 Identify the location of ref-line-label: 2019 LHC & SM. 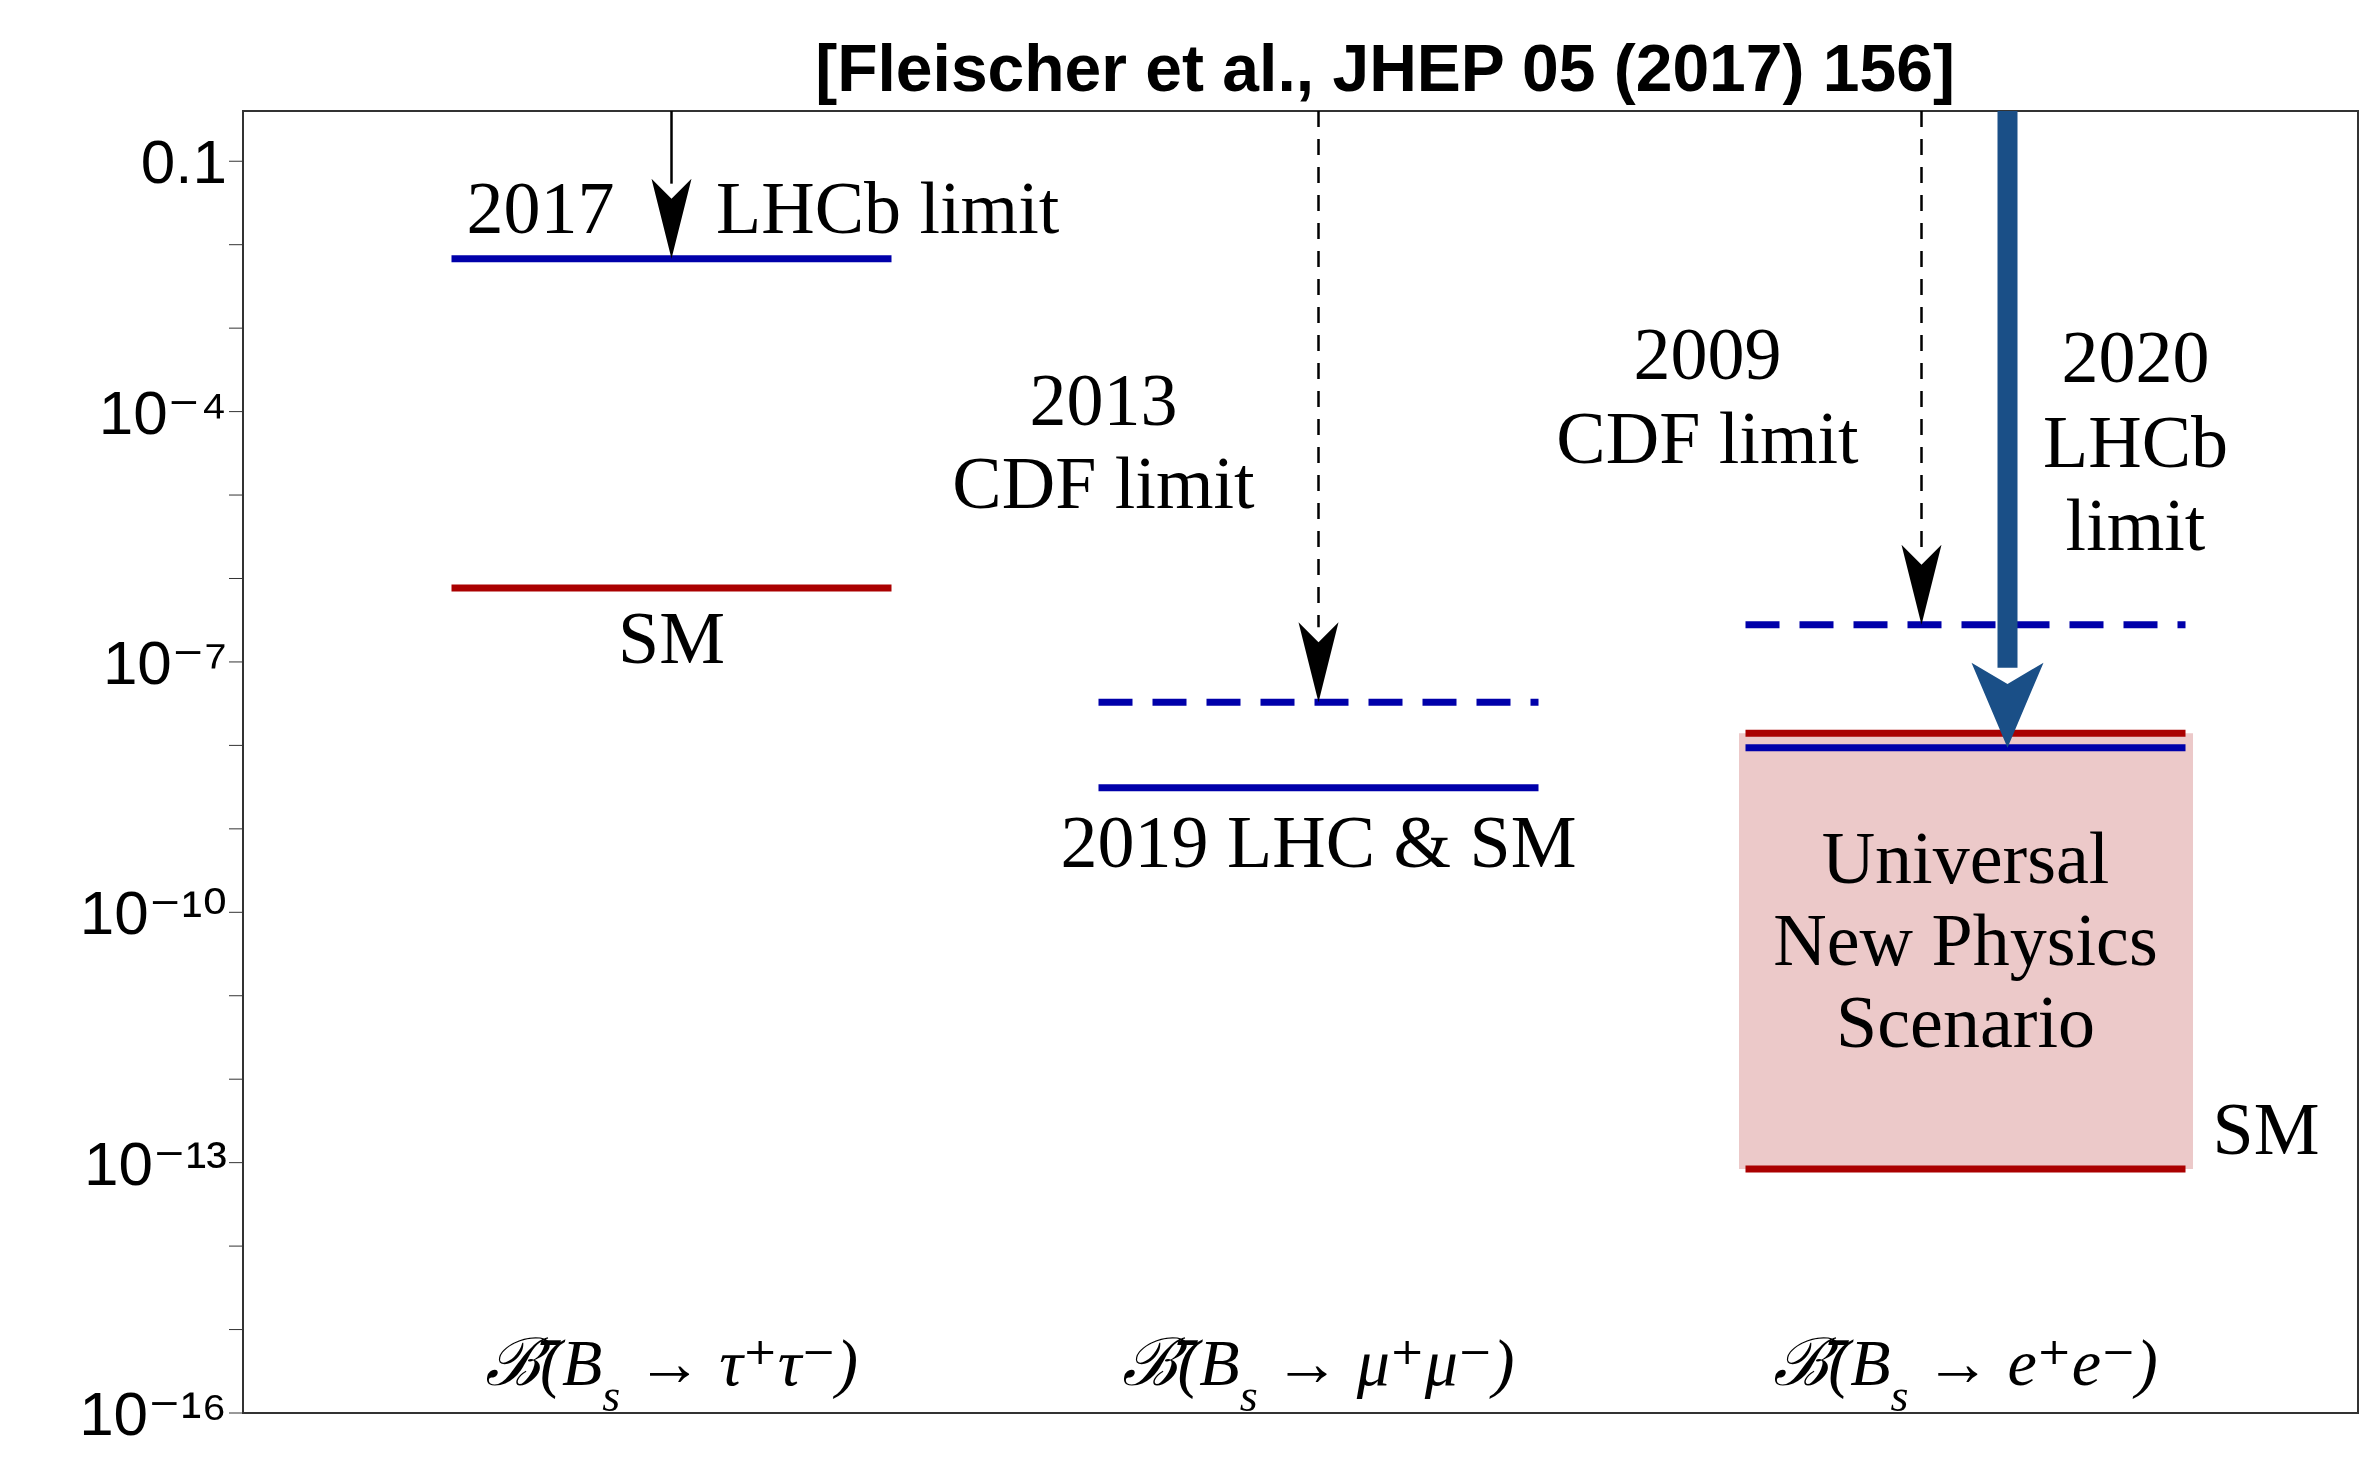
(1318, 841).